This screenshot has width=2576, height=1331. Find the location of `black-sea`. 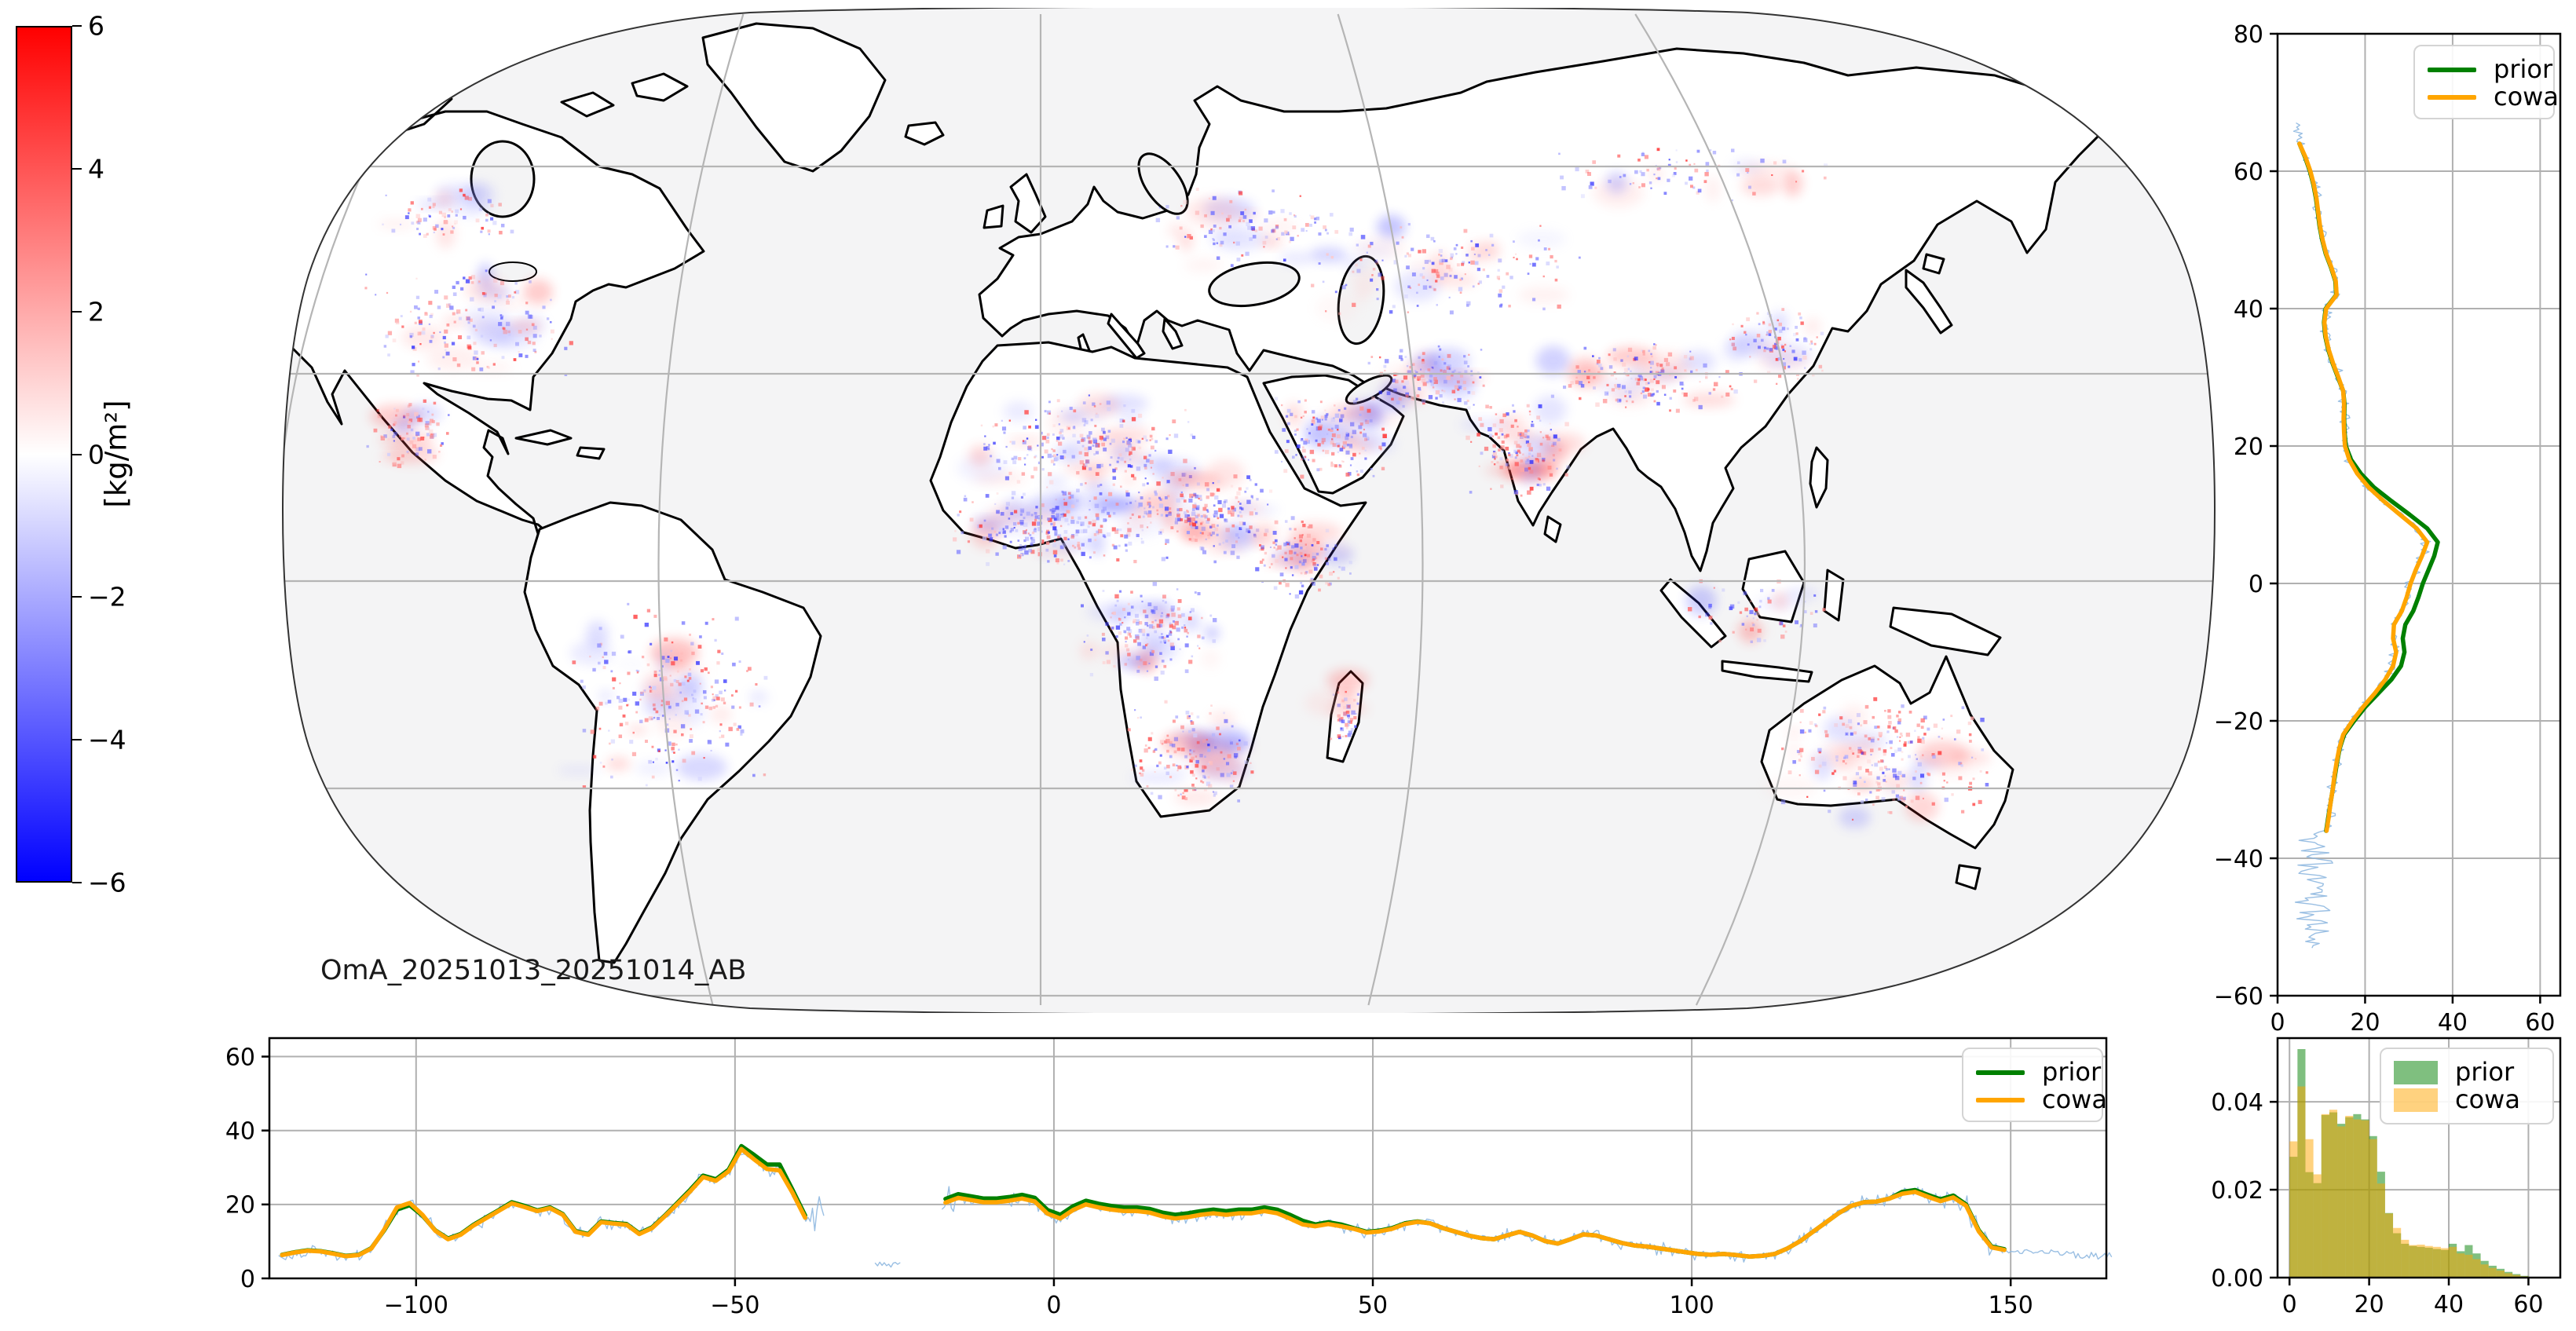

black-sea is located at coordinates (1255, 284).